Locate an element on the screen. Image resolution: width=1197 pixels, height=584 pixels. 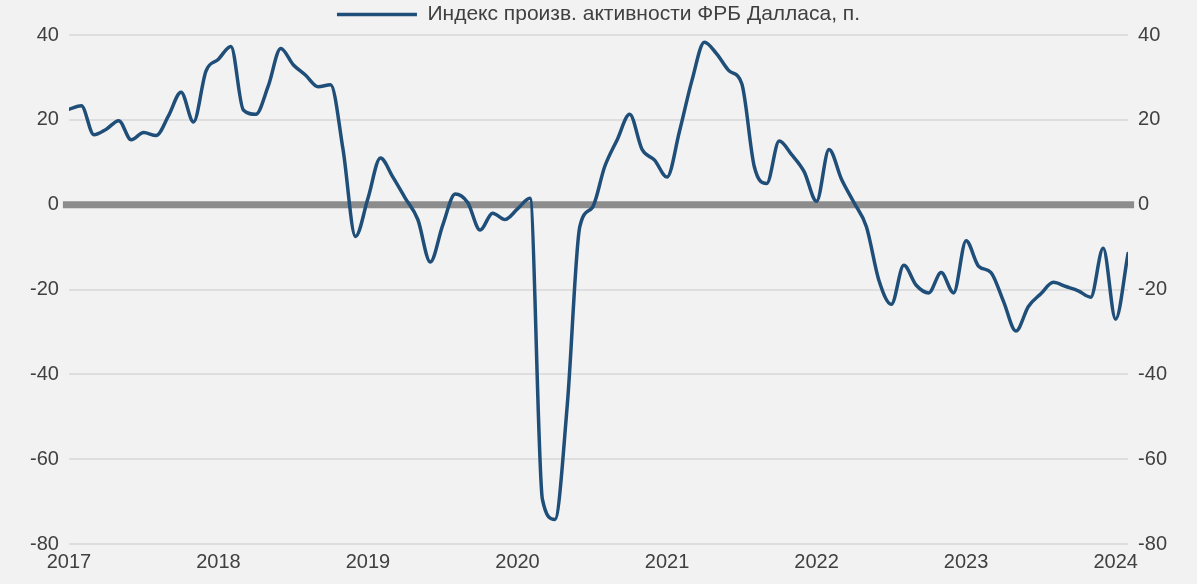
y2-tick-label: -40 is located at coordinates (1152, 372).